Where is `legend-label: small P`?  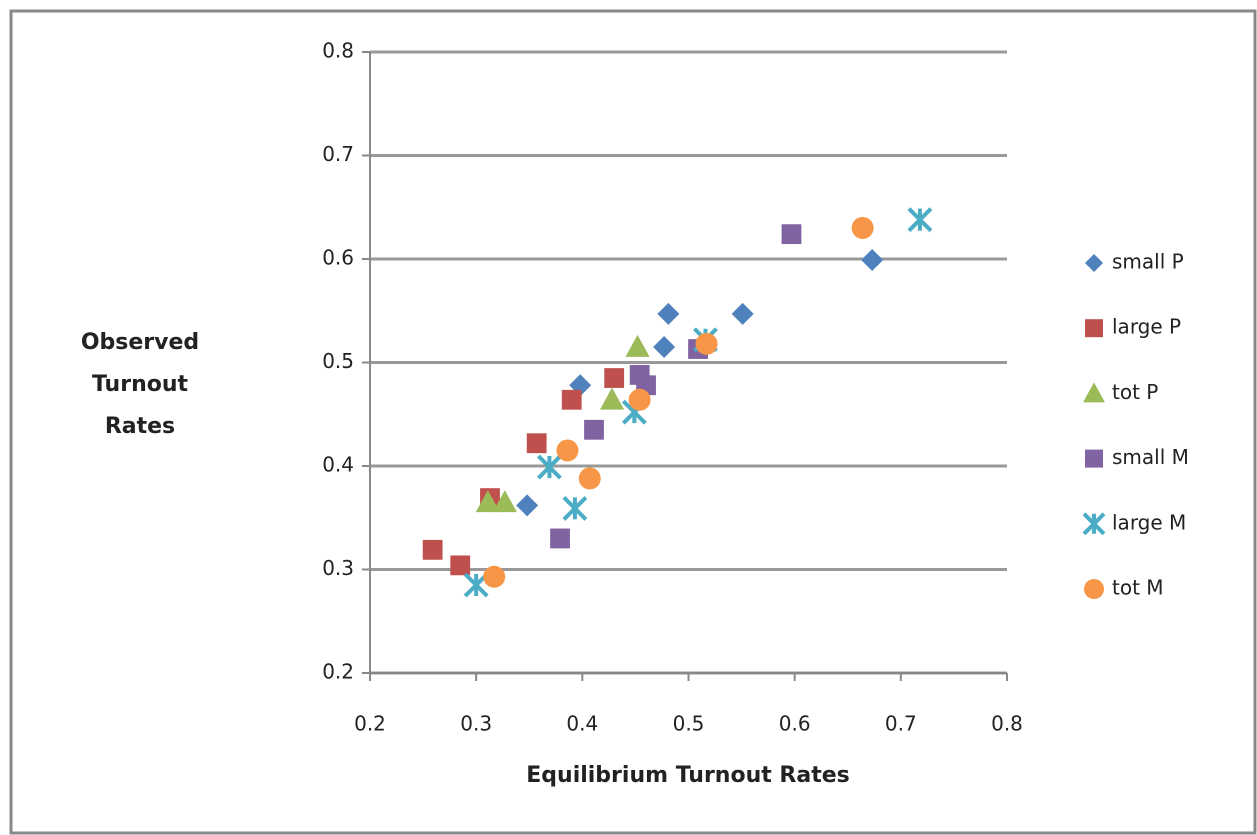
legend-label: small P is located at coordinates (1148, 262).